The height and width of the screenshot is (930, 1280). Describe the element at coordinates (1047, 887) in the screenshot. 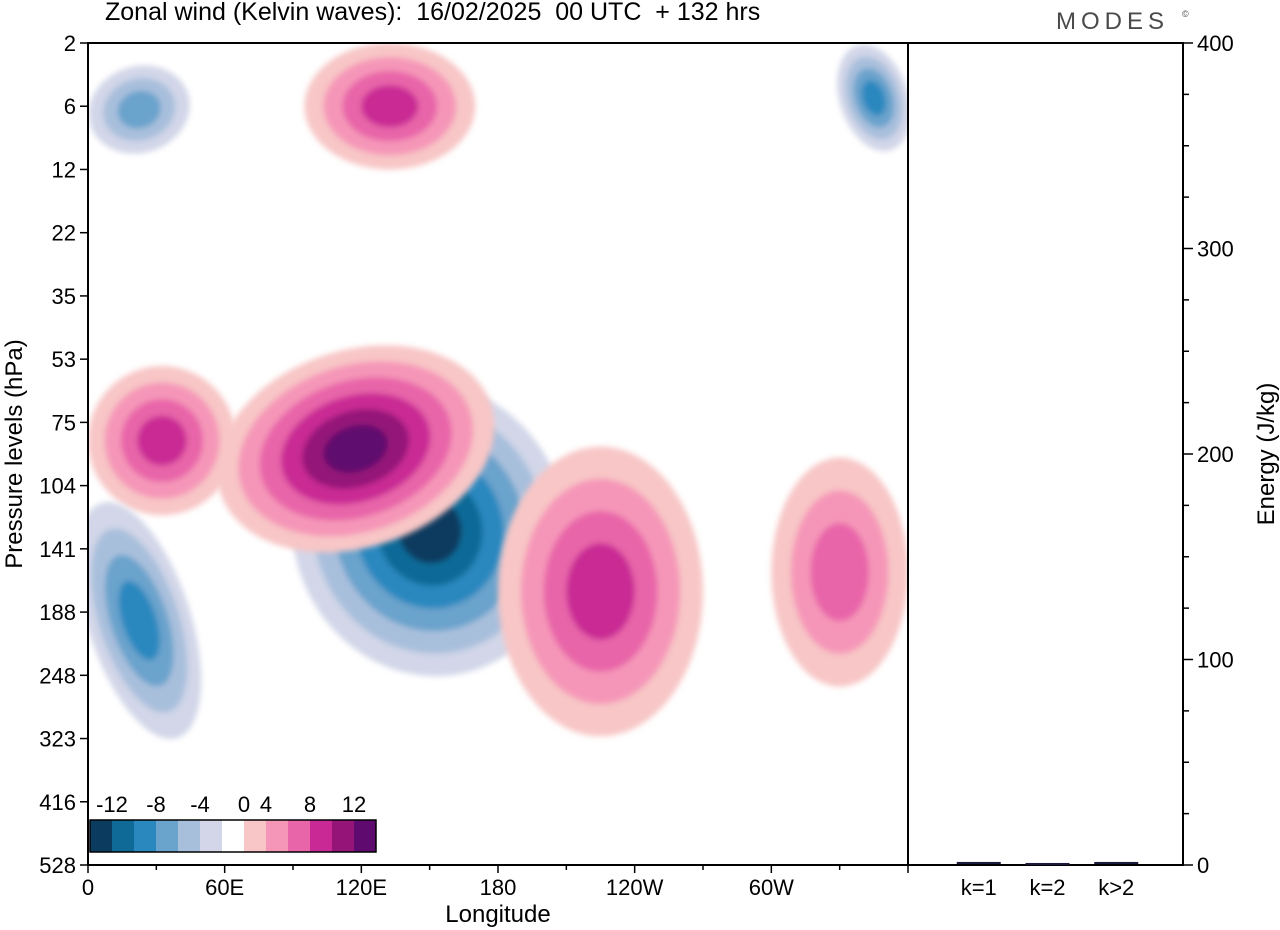

I see `energy-category-label: k=2` at that location.